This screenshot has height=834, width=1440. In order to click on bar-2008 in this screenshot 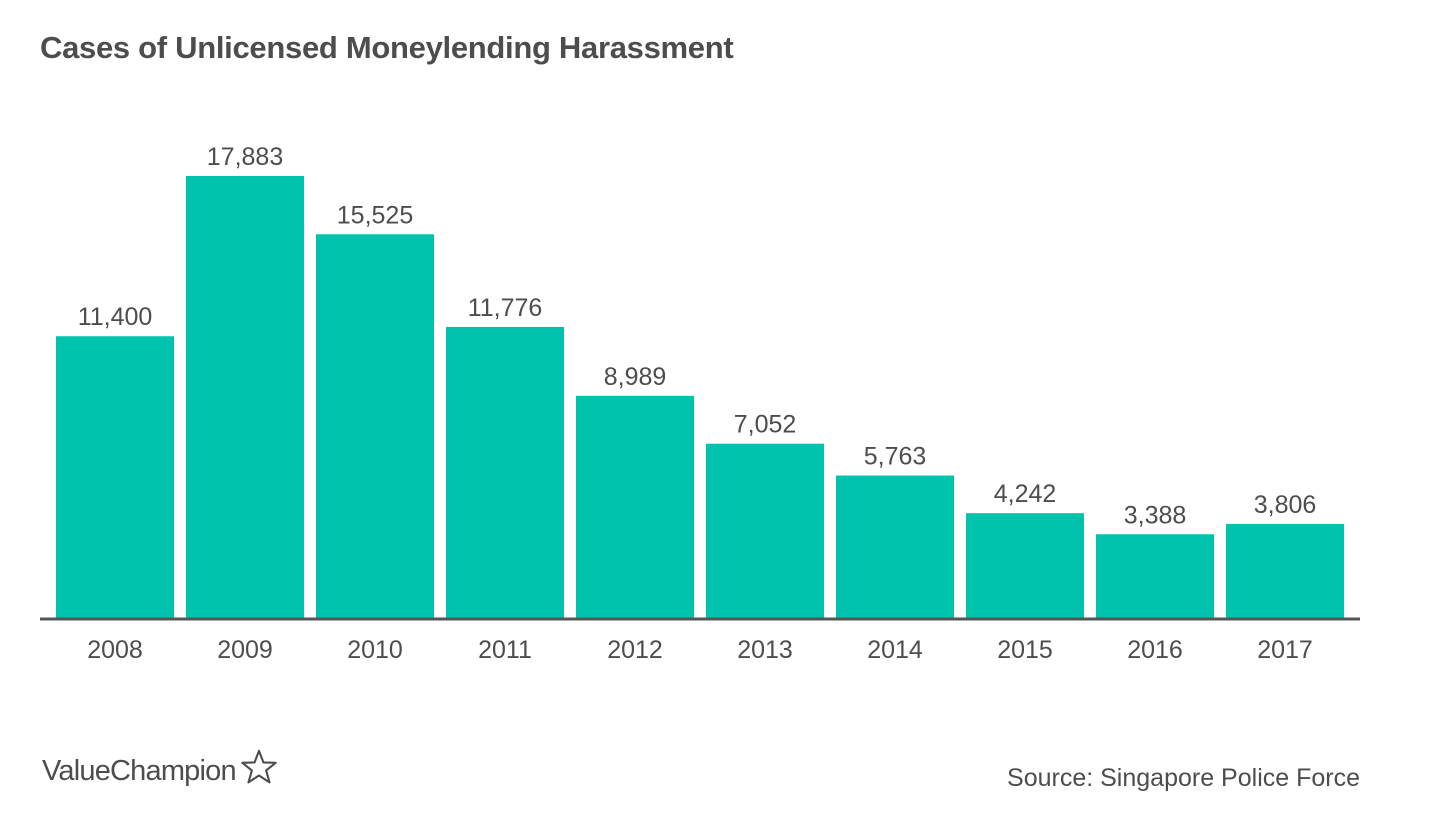, I will do `click(115, 477)`.